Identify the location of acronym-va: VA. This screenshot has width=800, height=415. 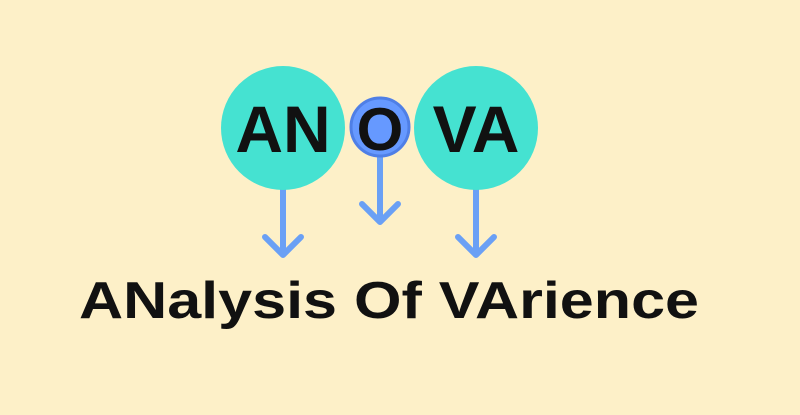
(476, 129).